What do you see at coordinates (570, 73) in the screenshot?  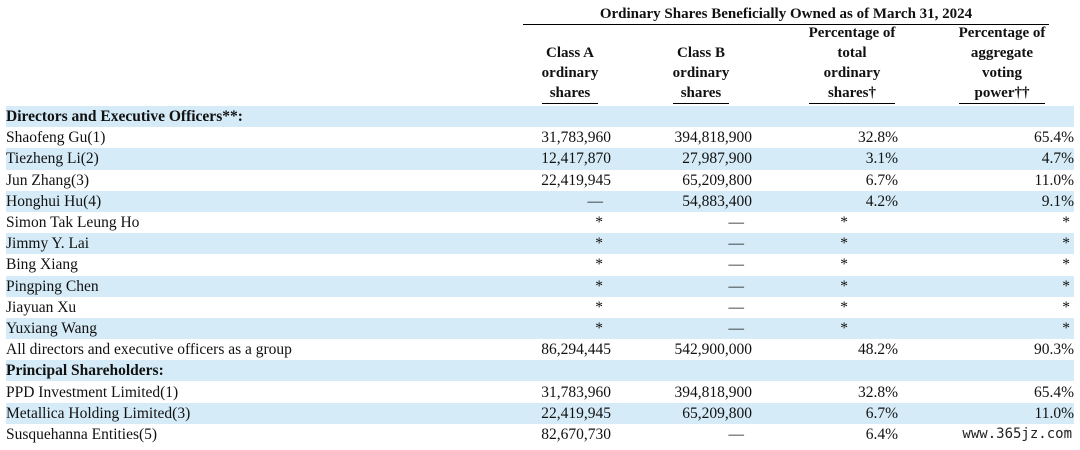 I see `col-header-class-a-label: Class A ordinary shares` at bounding box center [570, 73].